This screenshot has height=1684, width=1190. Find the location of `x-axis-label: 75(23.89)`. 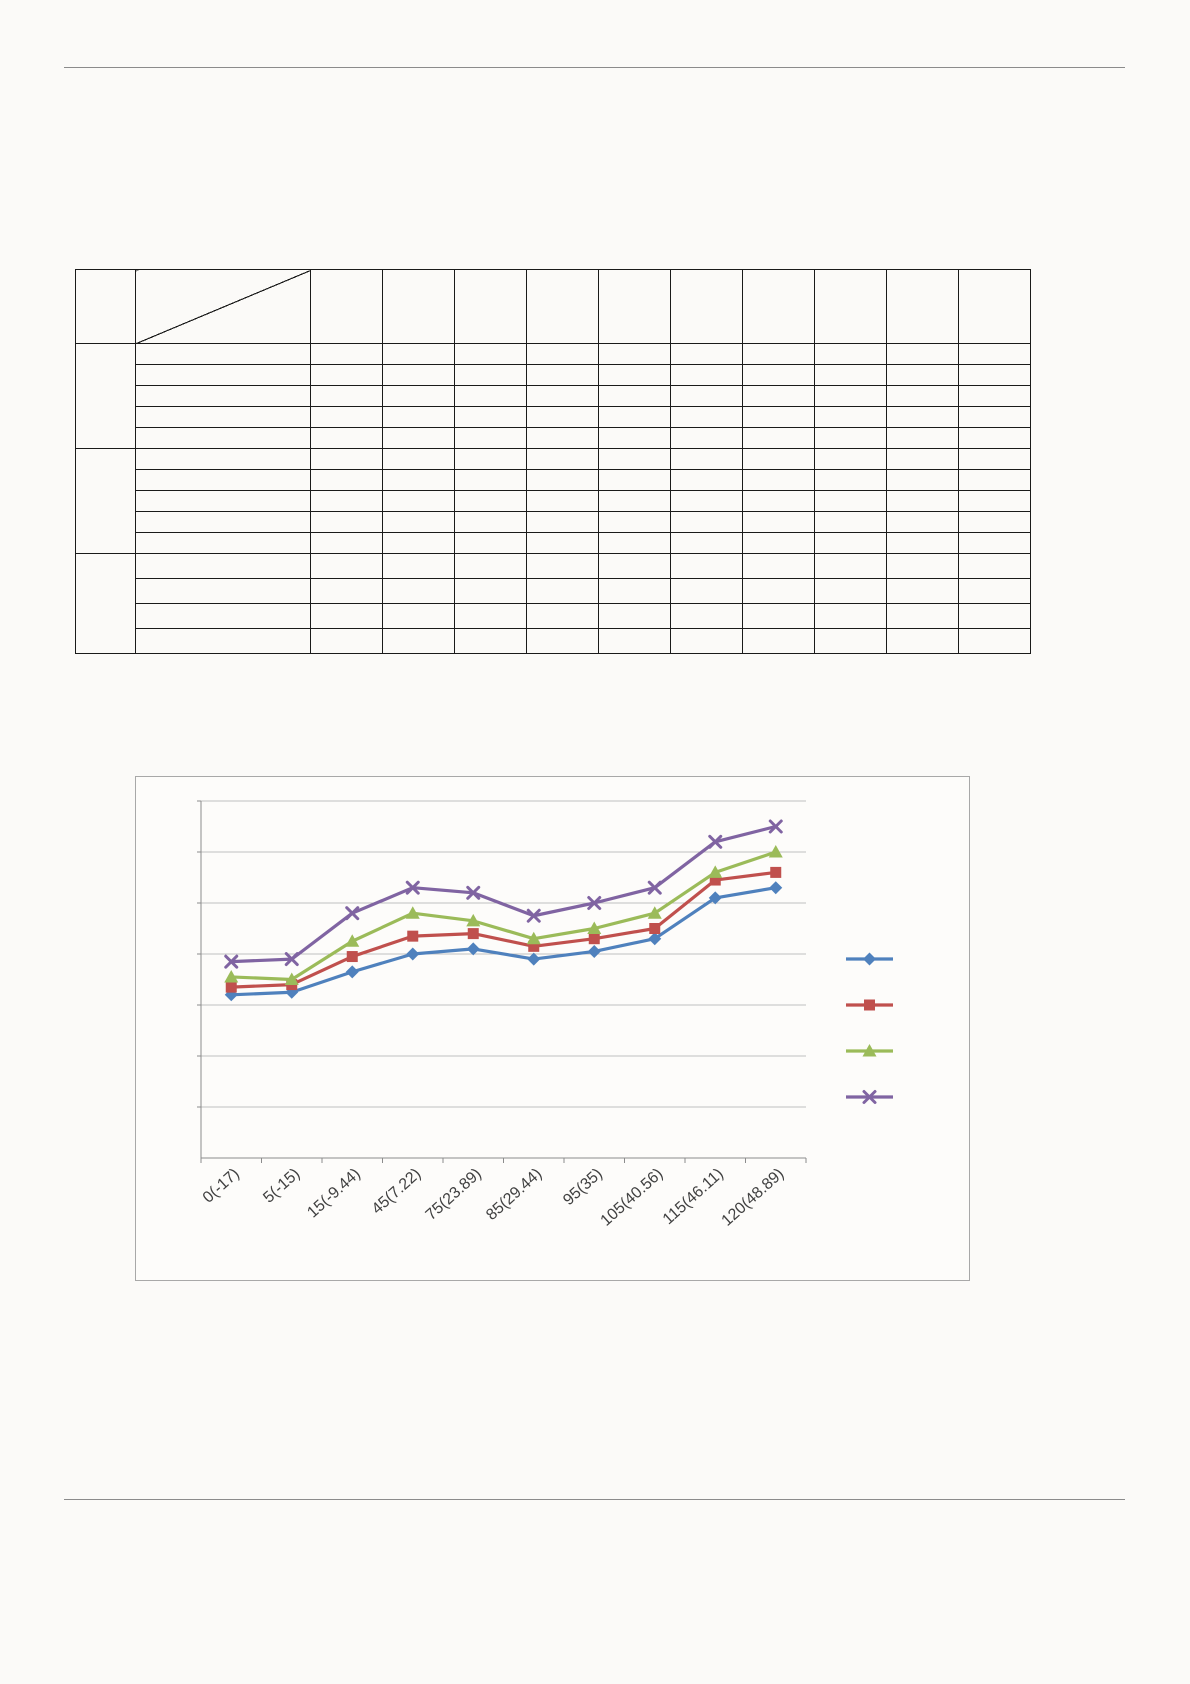

x-axis-label: 75(23.89) is located at coordinates (454, 1194).